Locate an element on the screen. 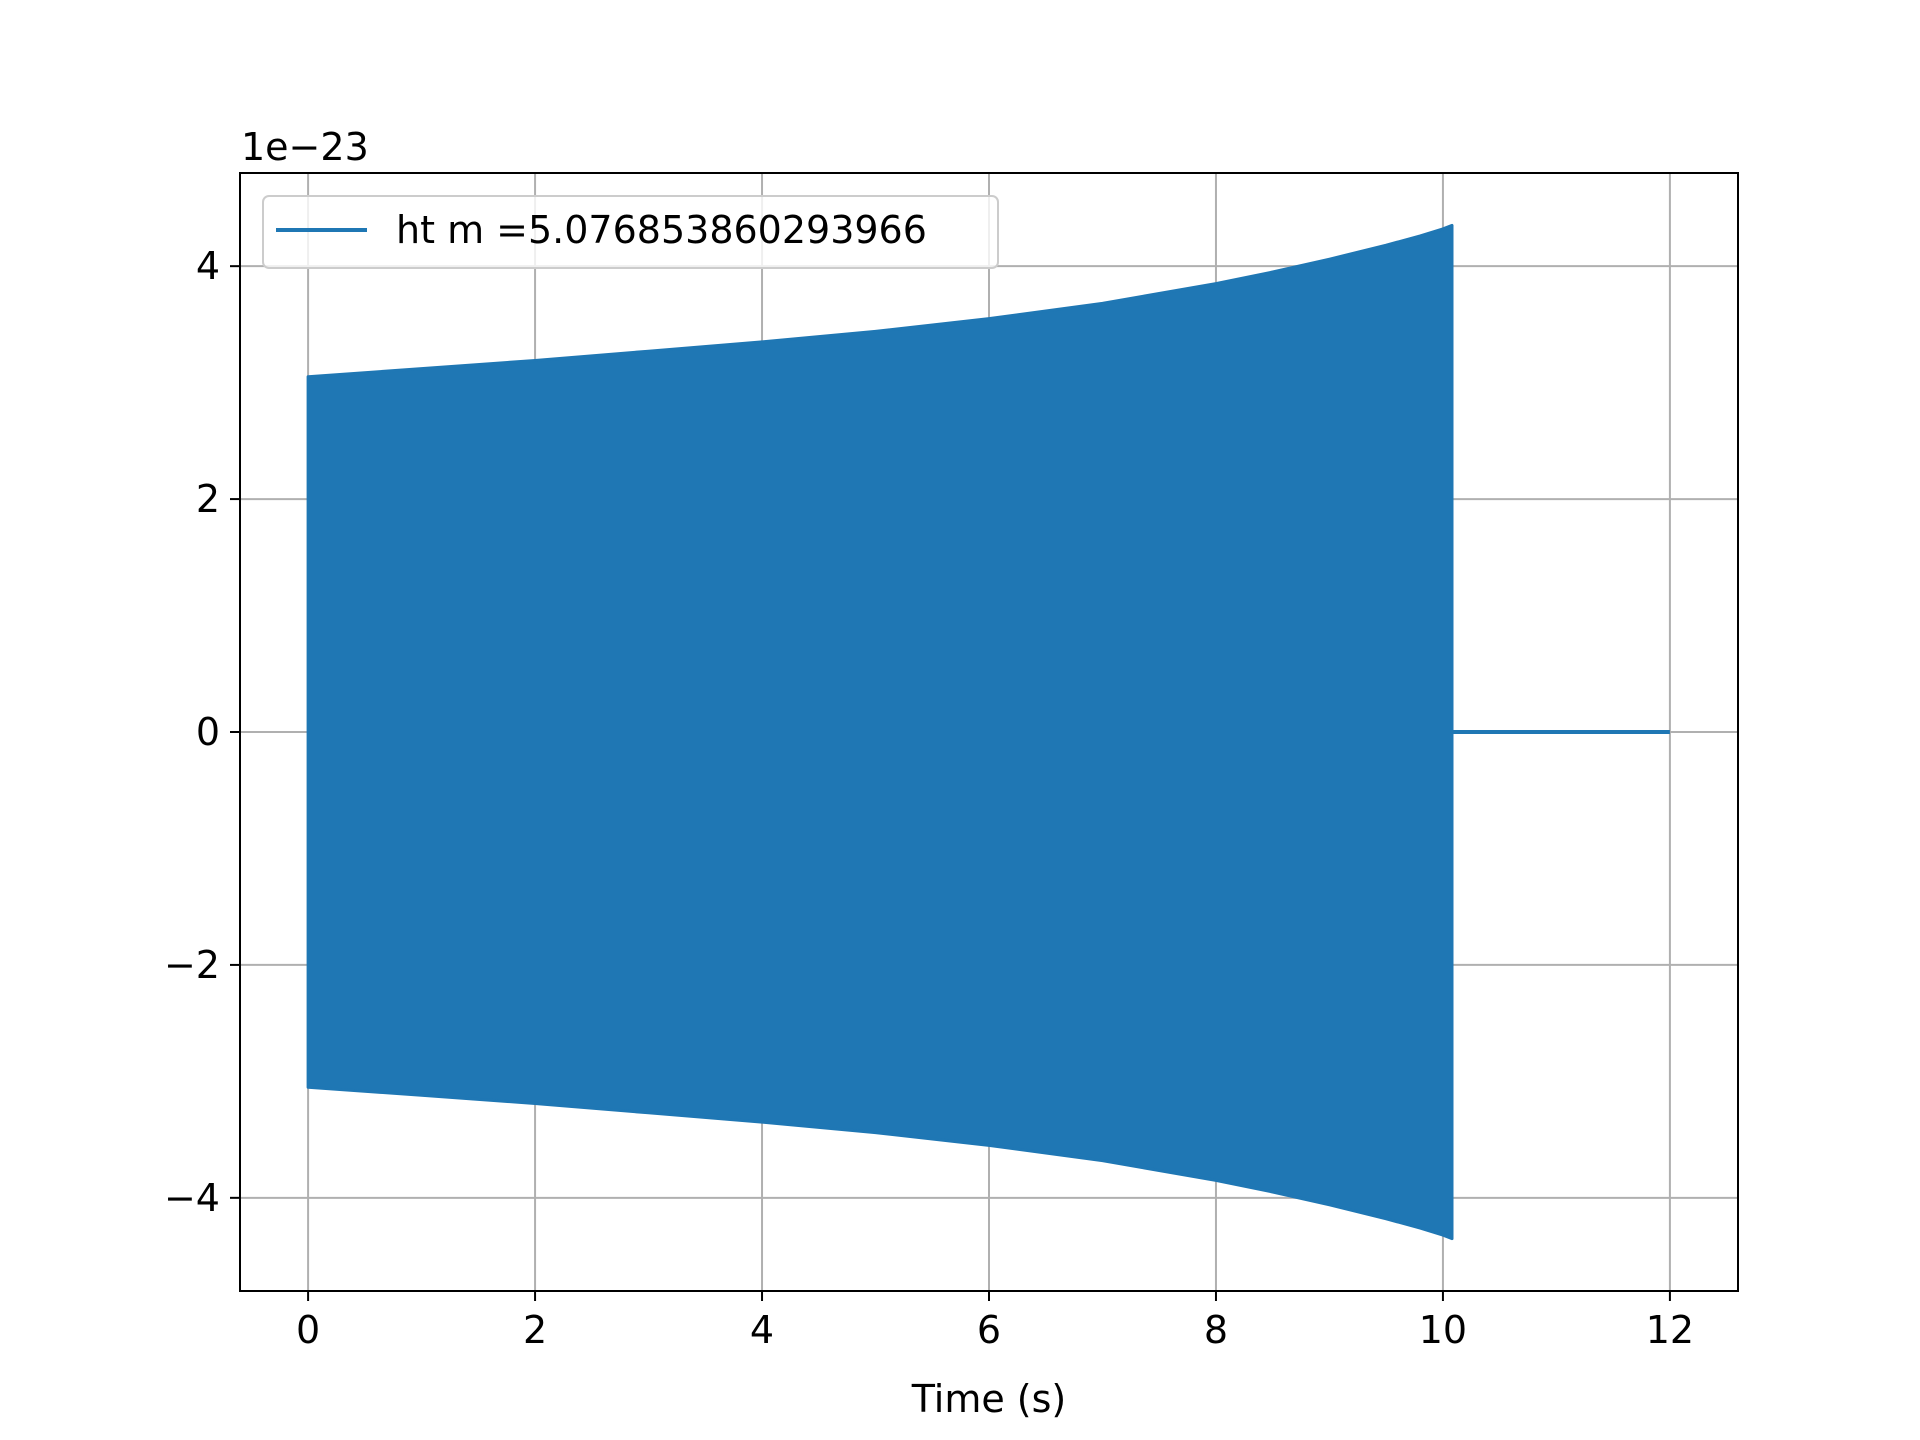 This screenshot has height=1440, width=1920. y-tick-label: 4 is located at coordinates (208, 266).